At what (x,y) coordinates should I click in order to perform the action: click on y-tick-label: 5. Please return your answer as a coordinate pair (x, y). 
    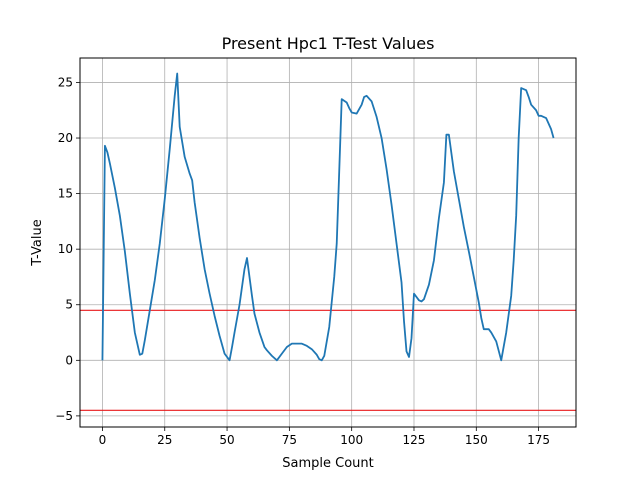
    Looking at the image, I should click on (69, 305).